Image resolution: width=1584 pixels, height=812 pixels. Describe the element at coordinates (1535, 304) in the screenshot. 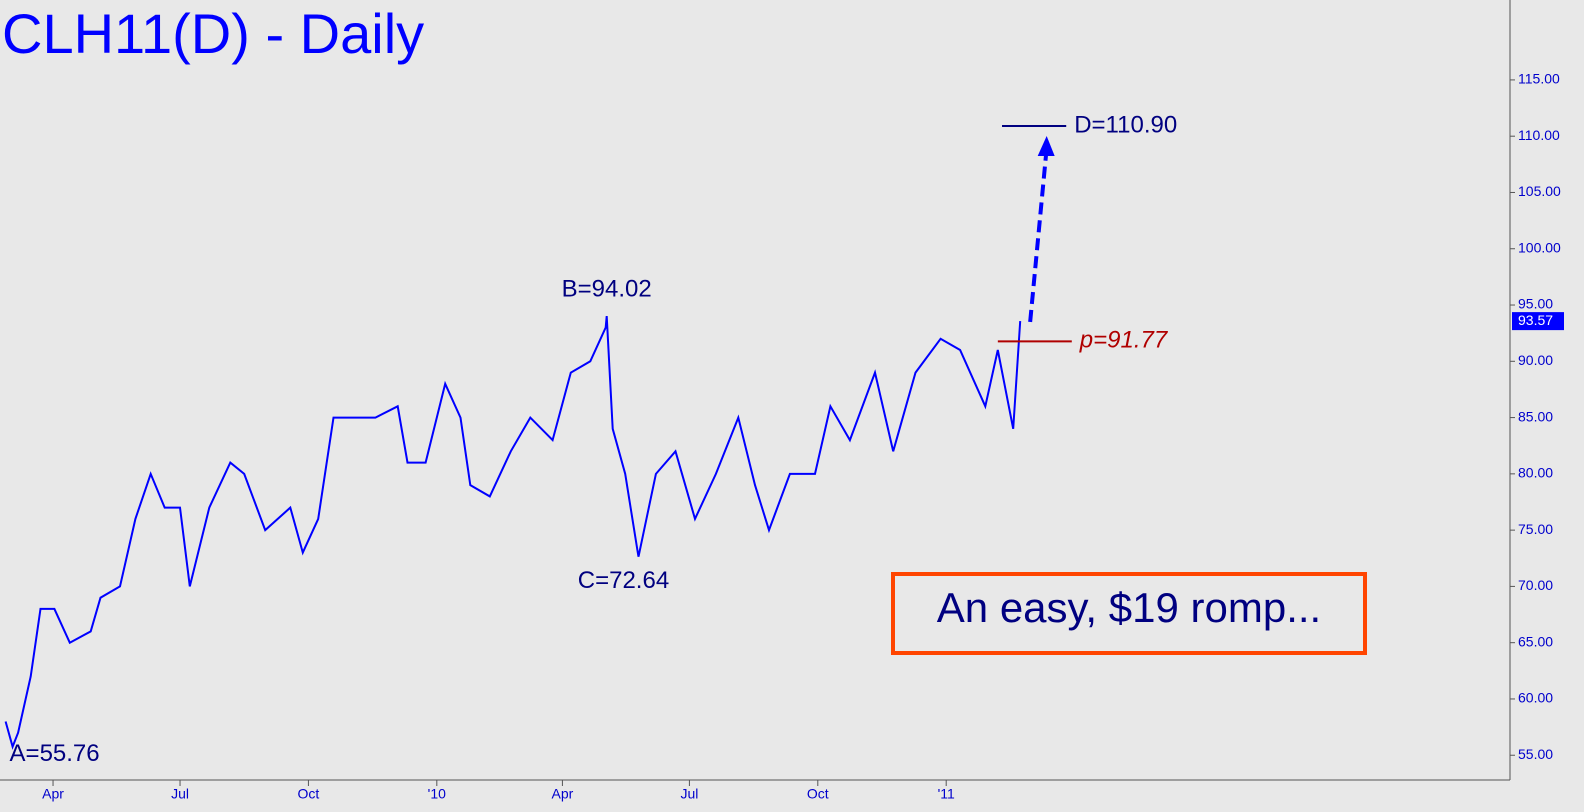

I see `y-tick-label: 95.00` at that location.